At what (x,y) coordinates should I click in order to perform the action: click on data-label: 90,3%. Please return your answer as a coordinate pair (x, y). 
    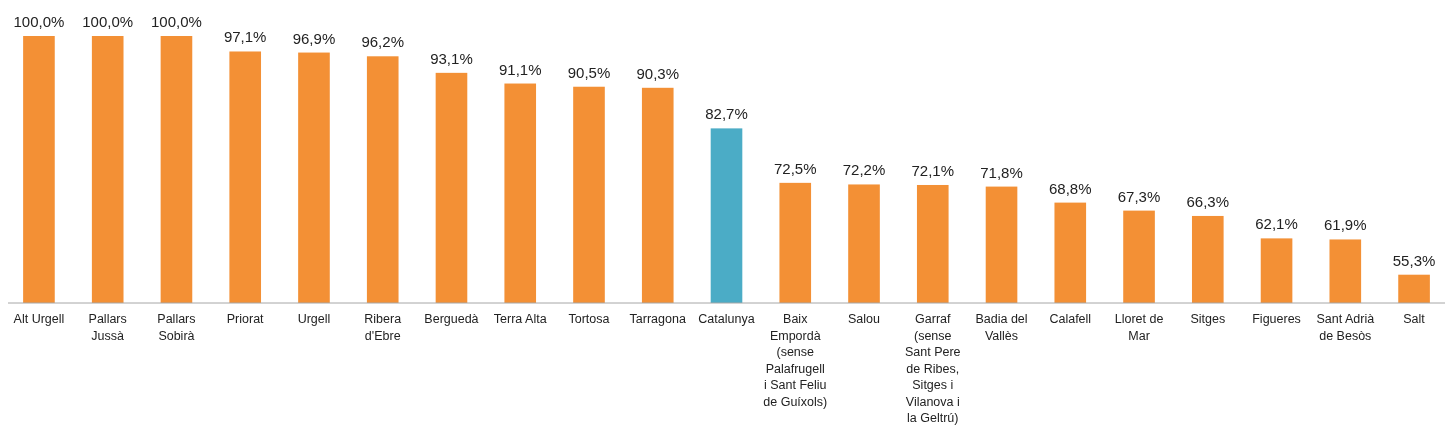
    Looking at the image, I should click on (658, 73).